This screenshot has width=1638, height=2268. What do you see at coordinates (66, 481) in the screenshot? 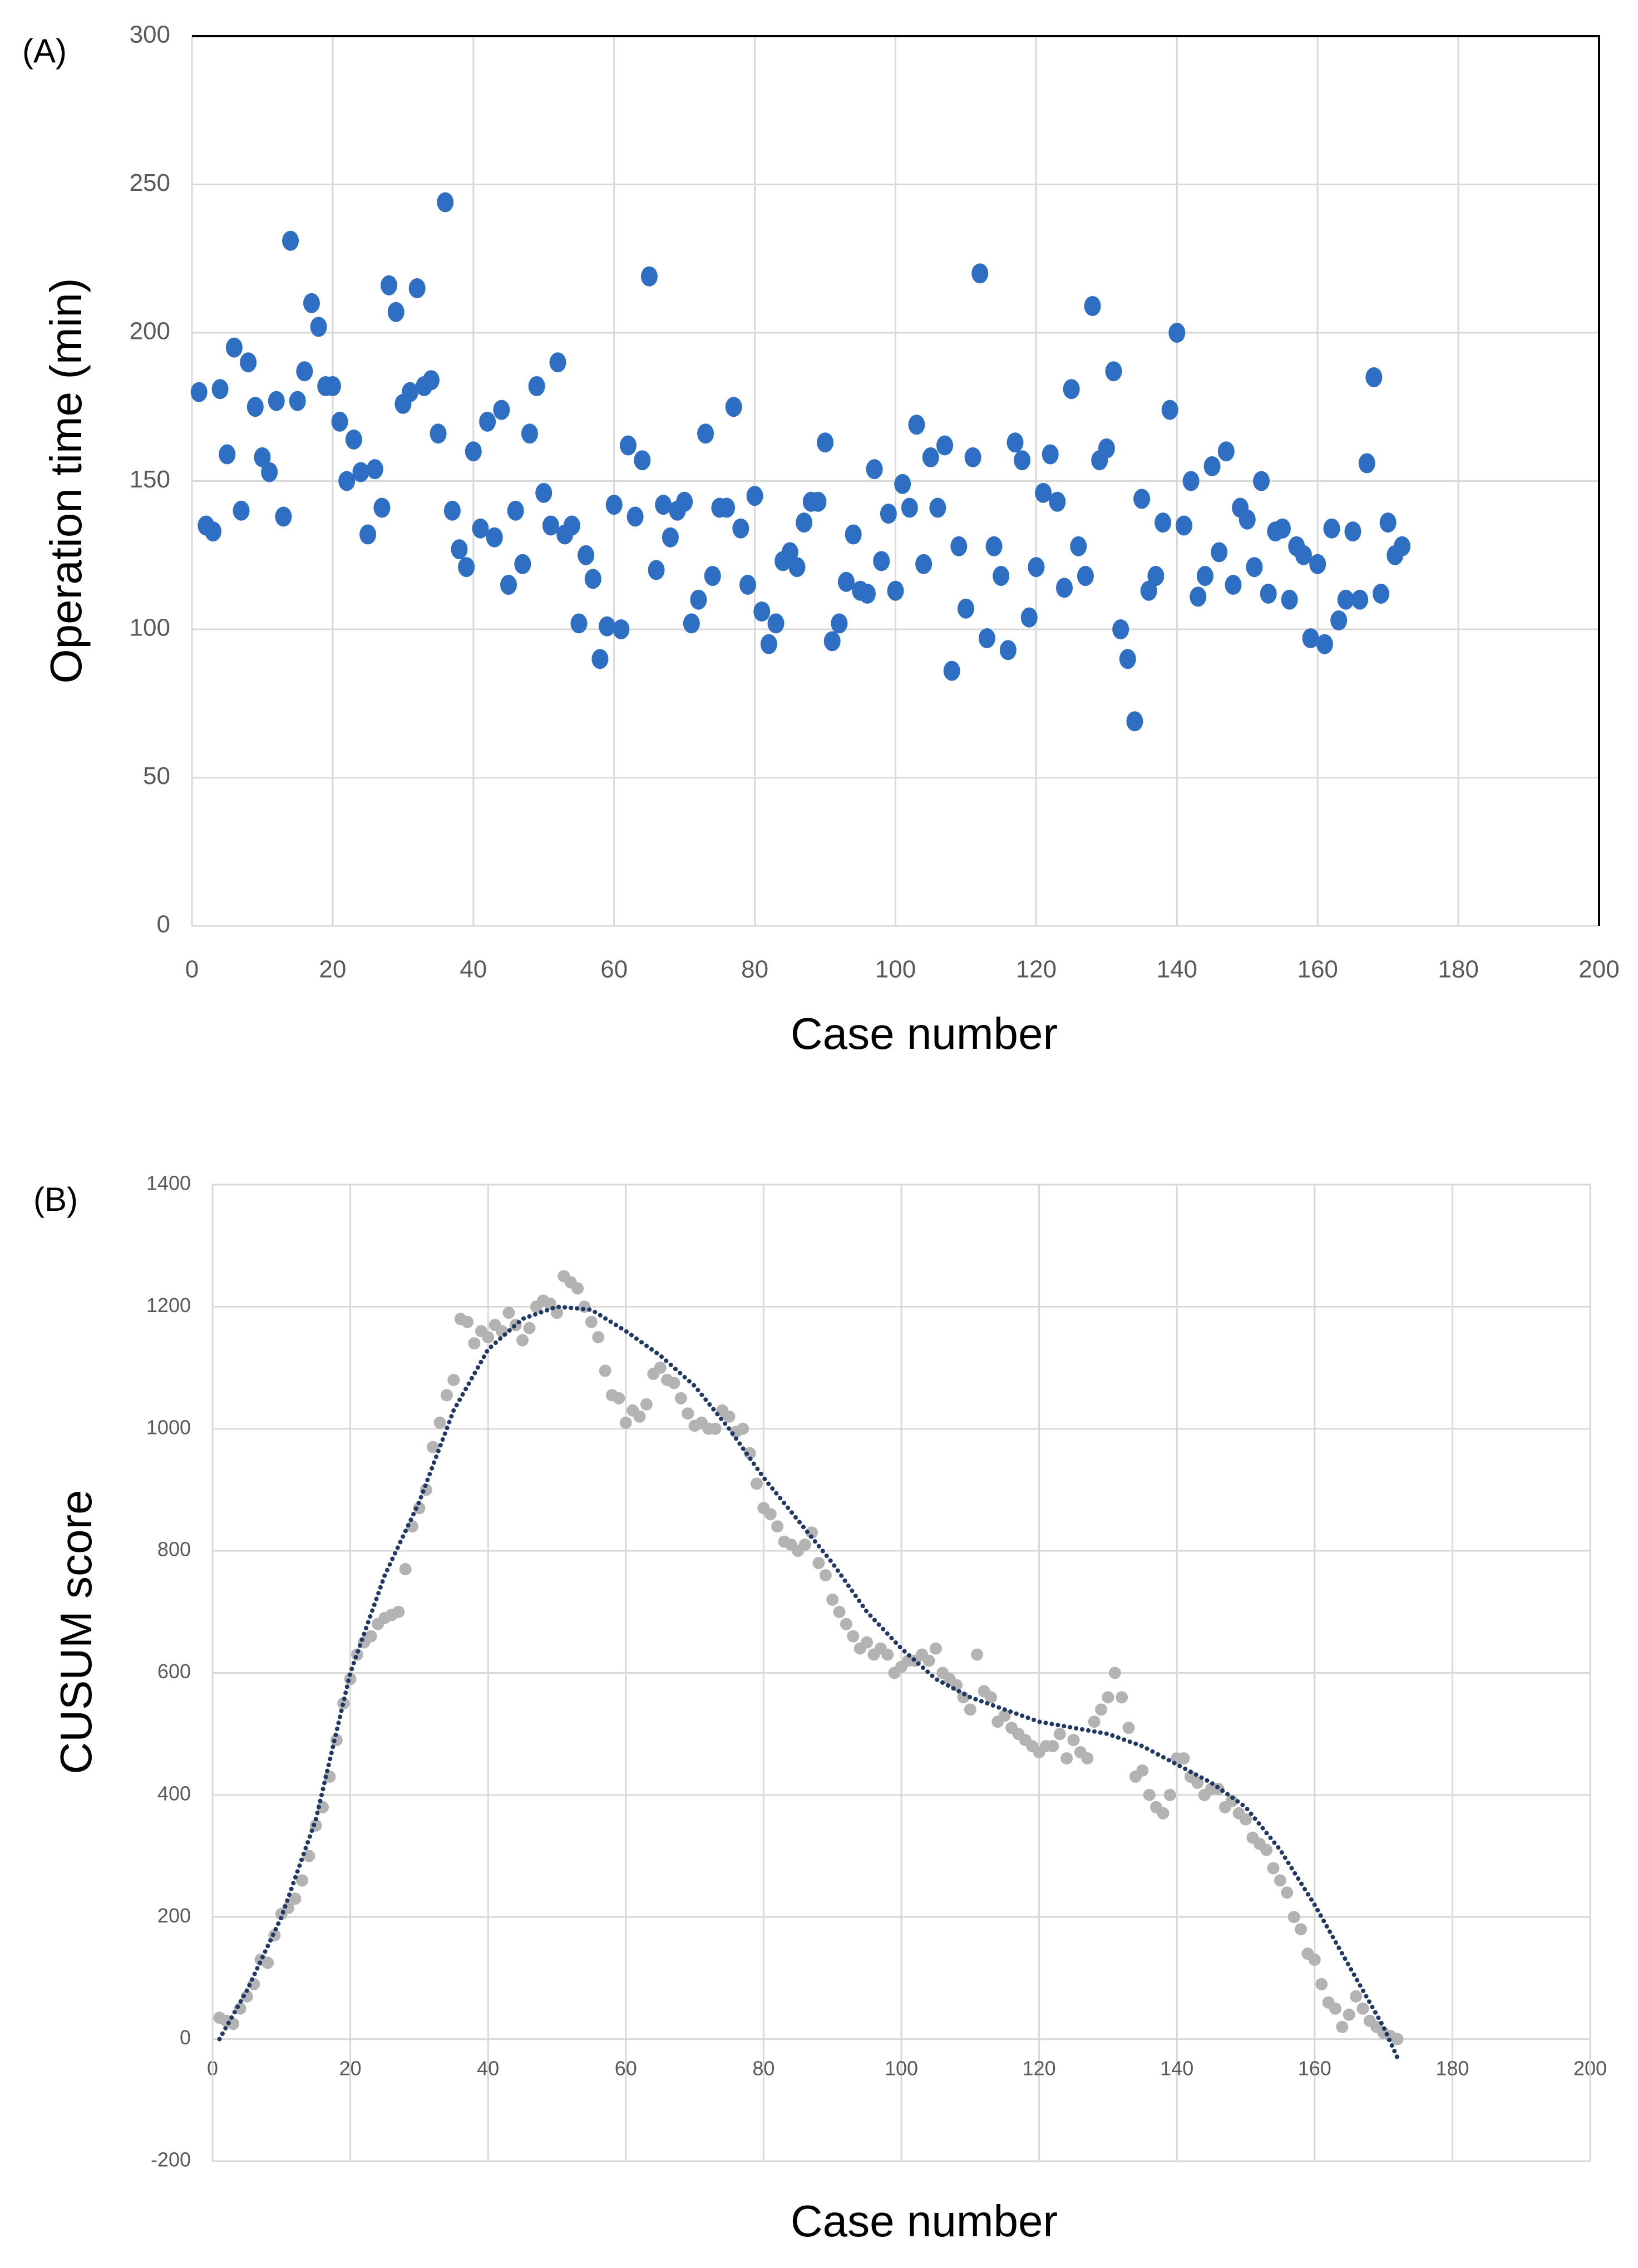
I see `y-axis-title: Operation time (min)` at bounding box center [66, 481].